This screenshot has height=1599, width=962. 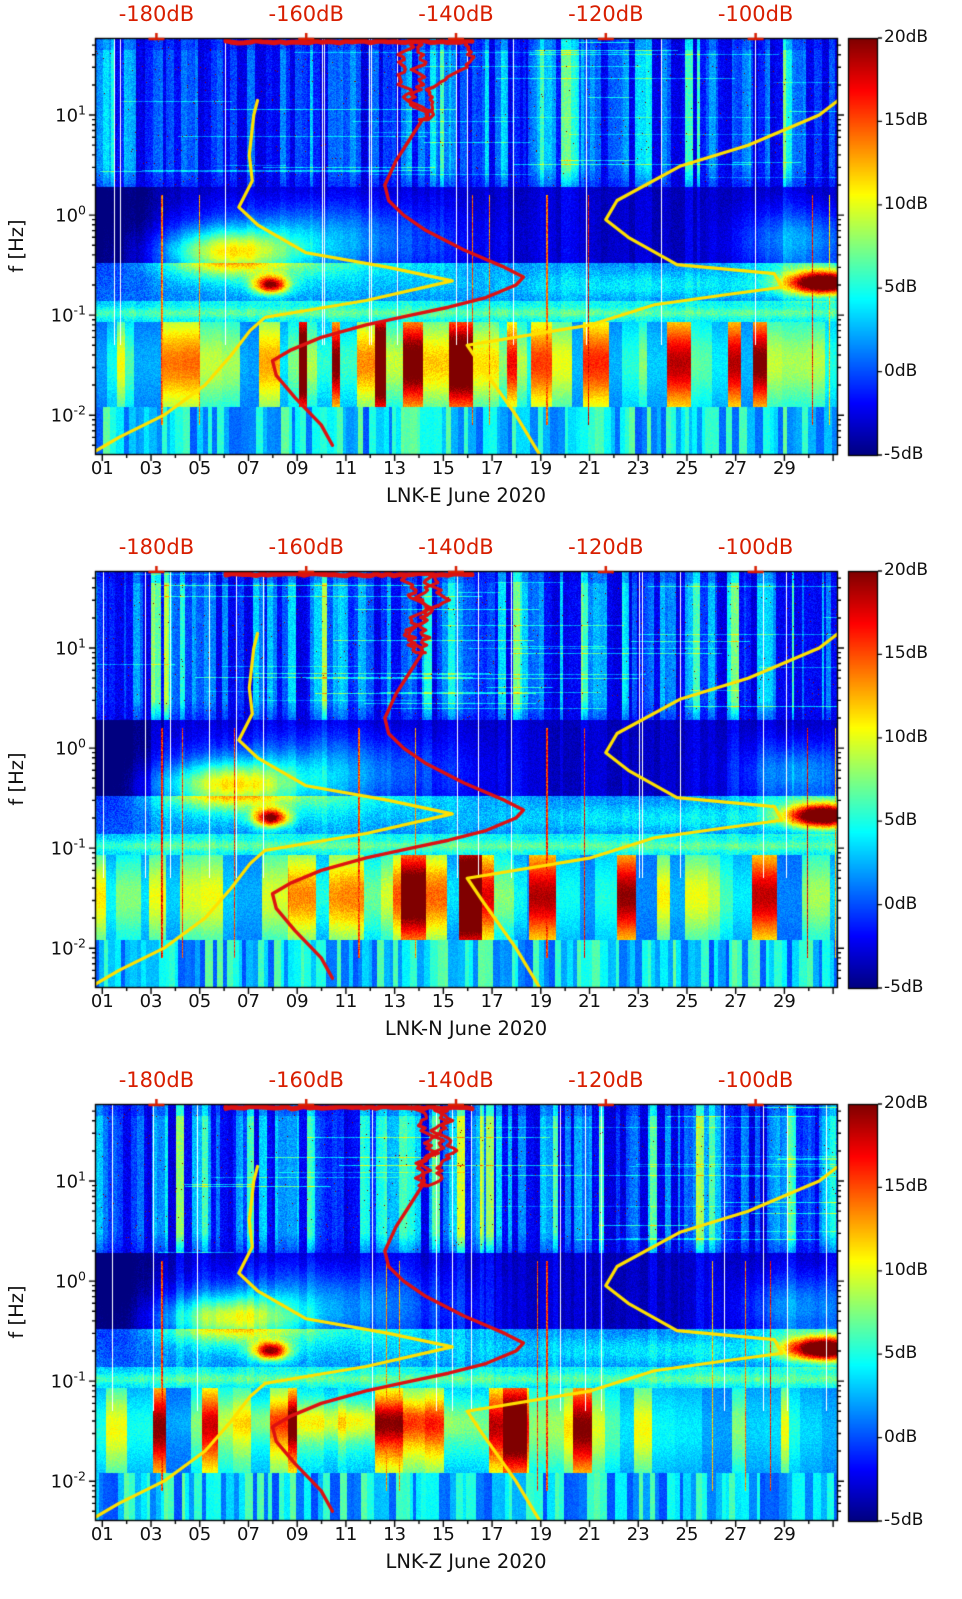 I want to click on x-axis-title: LNK-N June 2020, so click(x=466, y=1028).